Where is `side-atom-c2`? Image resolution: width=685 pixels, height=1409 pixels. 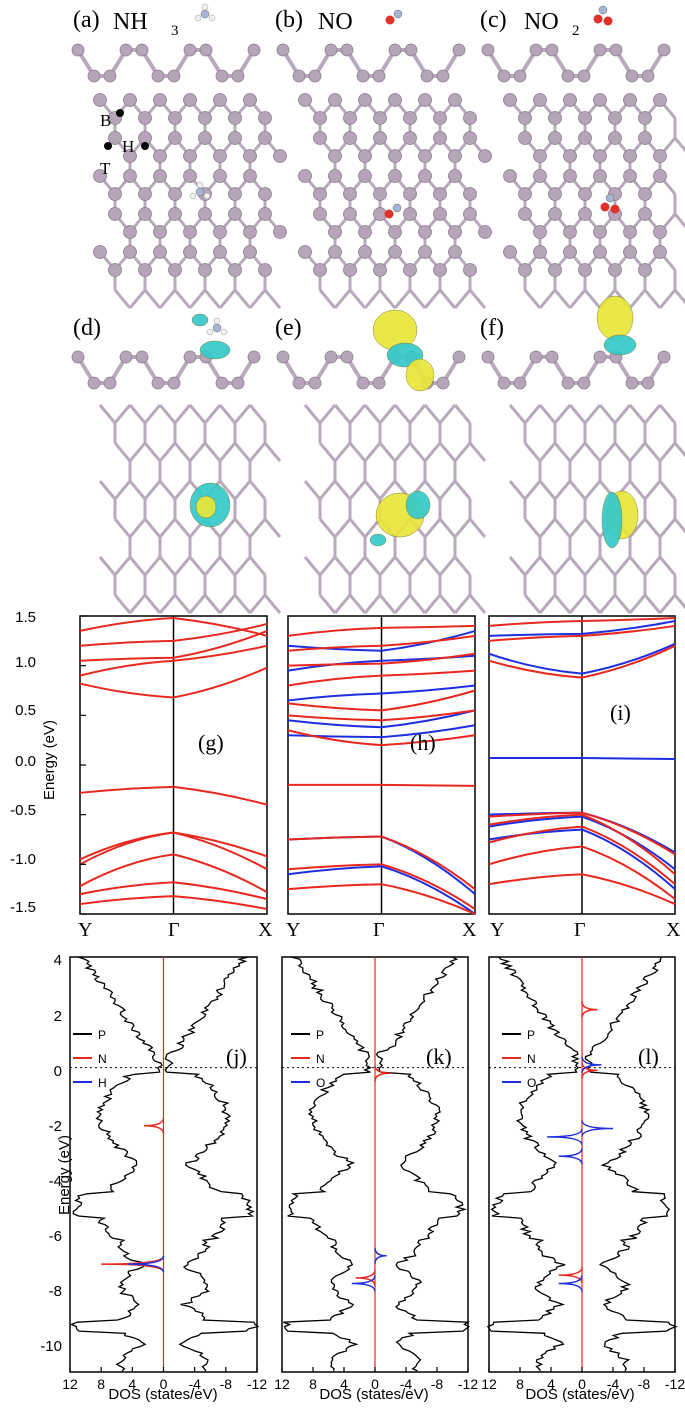 side-atom-c2 is located at coordinates (648, 383).